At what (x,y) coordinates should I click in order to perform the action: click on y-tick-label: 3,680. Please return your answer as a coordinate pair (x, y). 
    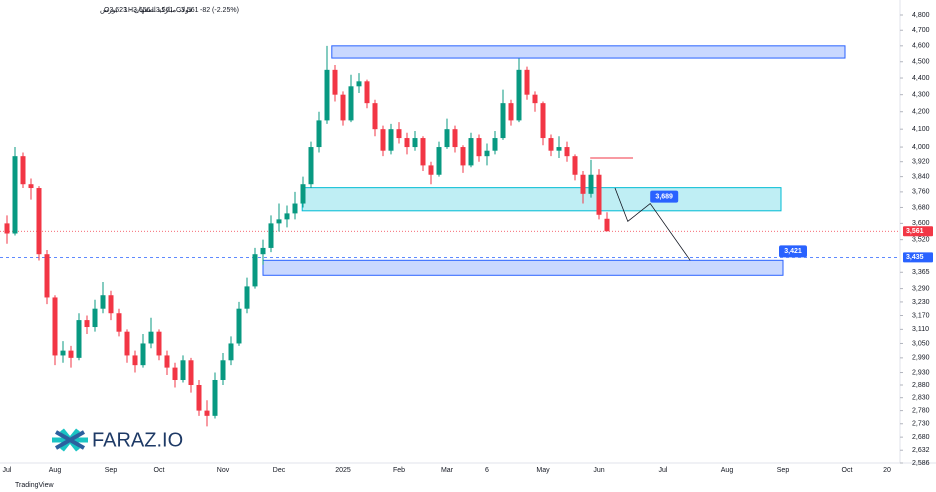
    Looking at the image, I should click on (921, 207).